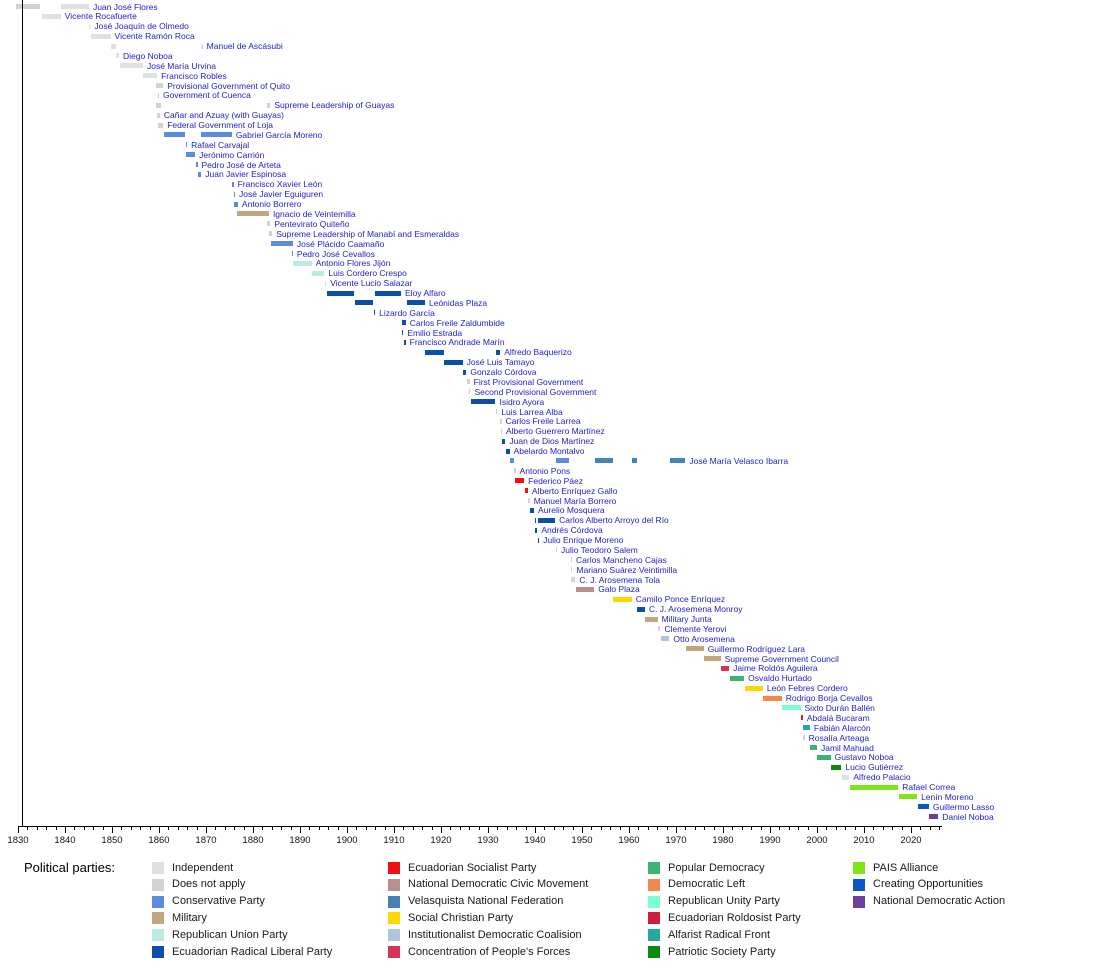 Image resolution: width=1100 pixels, height=973 pixels. Describe the element at coordinates (929, 787) in the screenshot. I see `president-label: Rafael Correa` at that location.